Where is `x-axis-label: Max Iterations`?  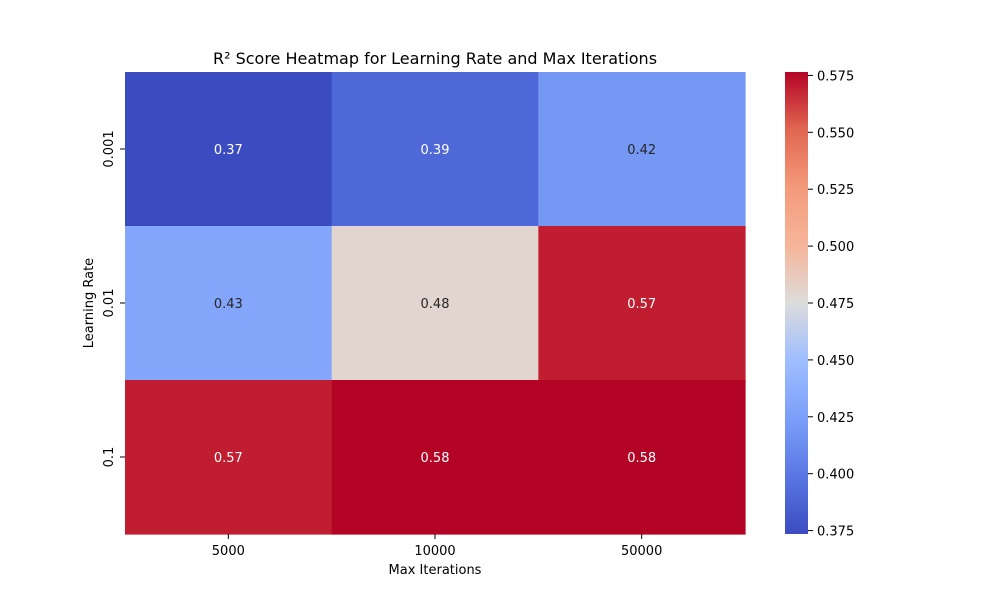 x-axis-label: Max Iterations is located at coordinates (435, 570).